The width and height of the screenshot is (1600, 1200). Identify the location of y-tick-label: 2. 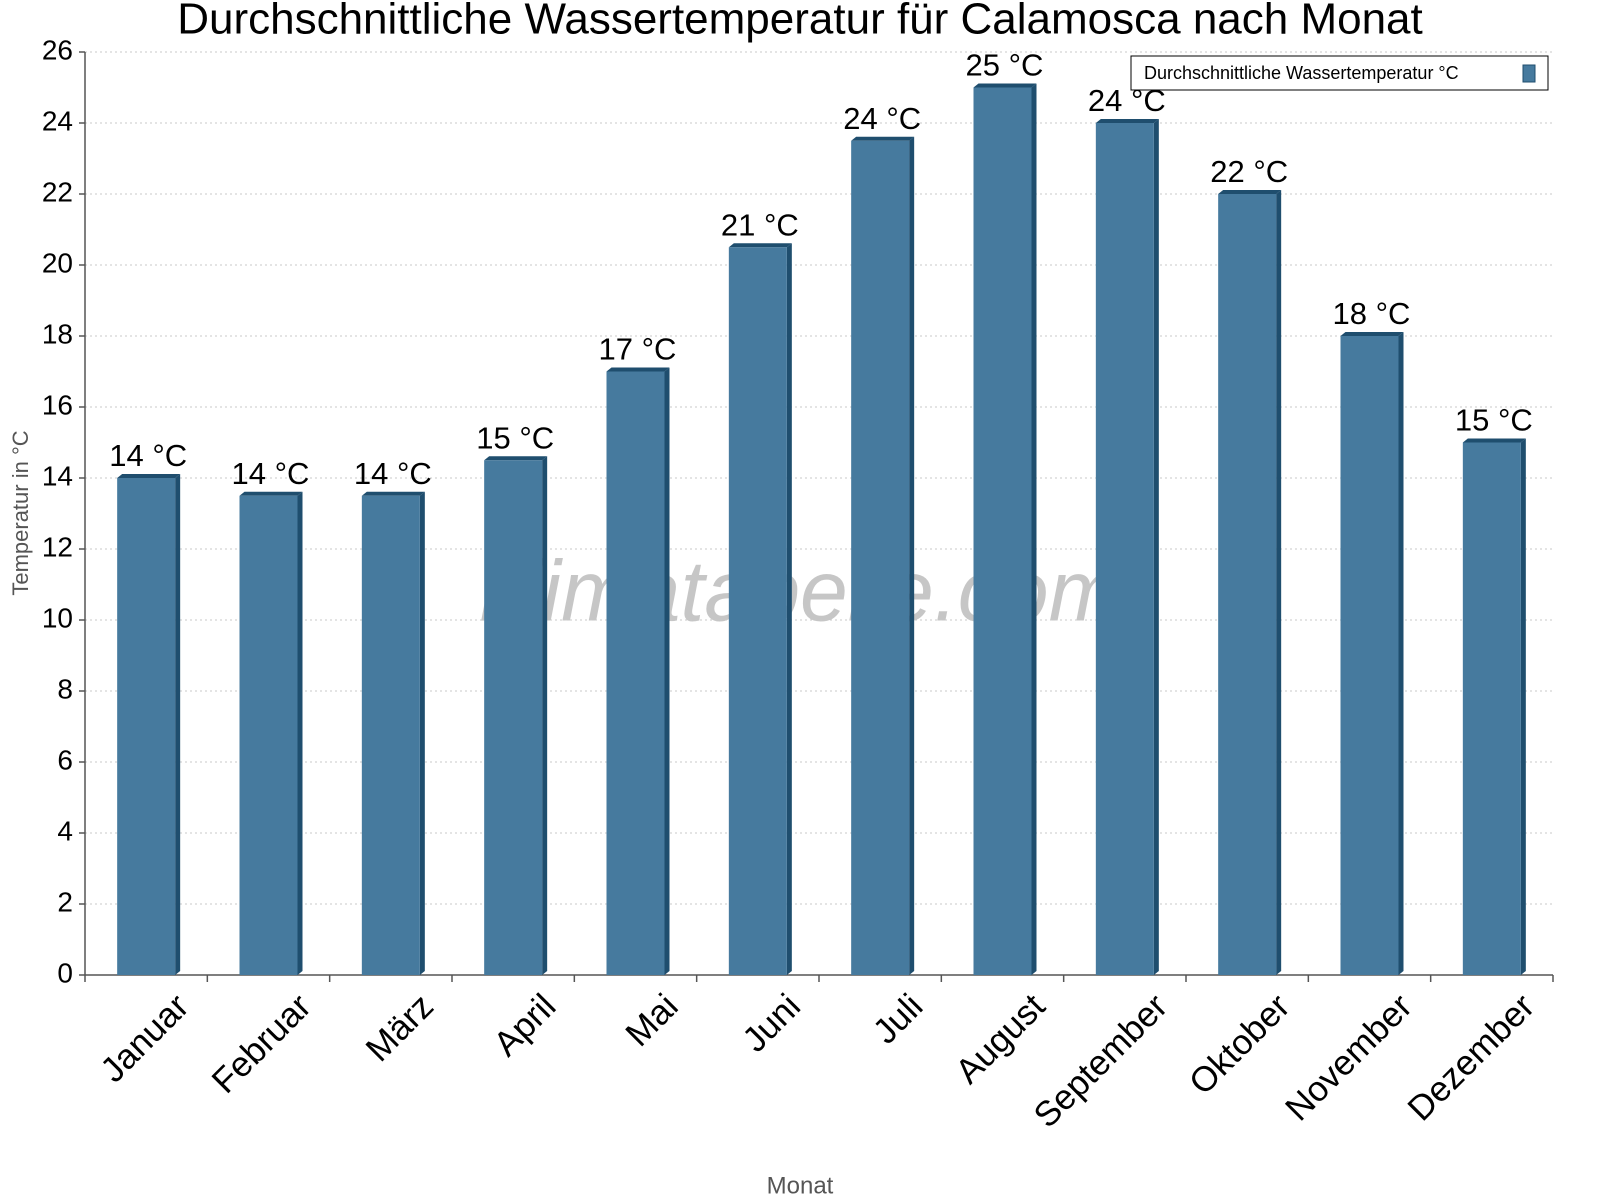
(65, 901).